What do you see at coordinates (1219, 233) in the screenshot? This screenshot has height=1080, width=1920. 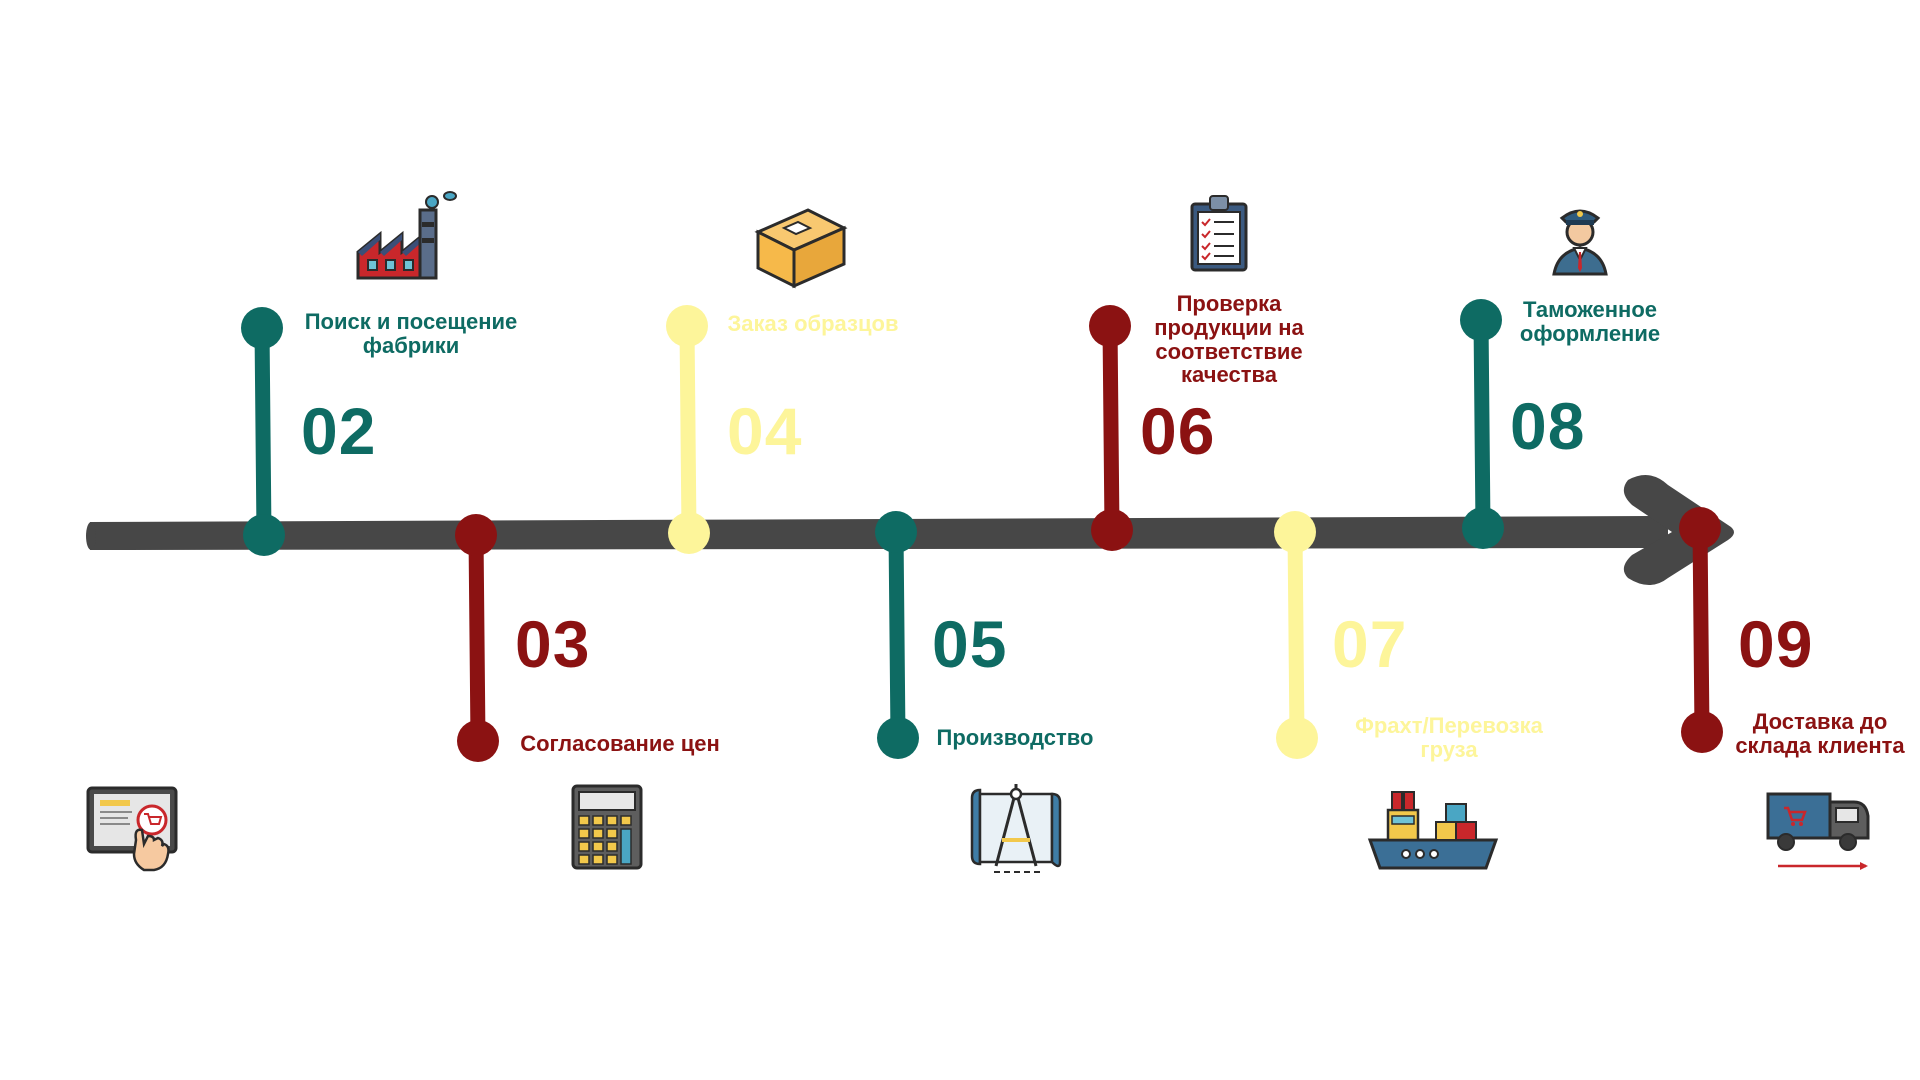 I see `clipboard-checklist-icon` at bounding box center [1219, 233].